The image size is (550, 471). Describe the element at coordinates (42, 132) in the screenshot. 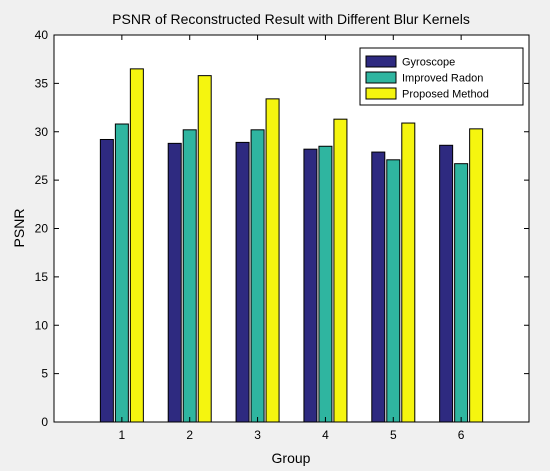

I see `y-tick-label: 30` at that location.